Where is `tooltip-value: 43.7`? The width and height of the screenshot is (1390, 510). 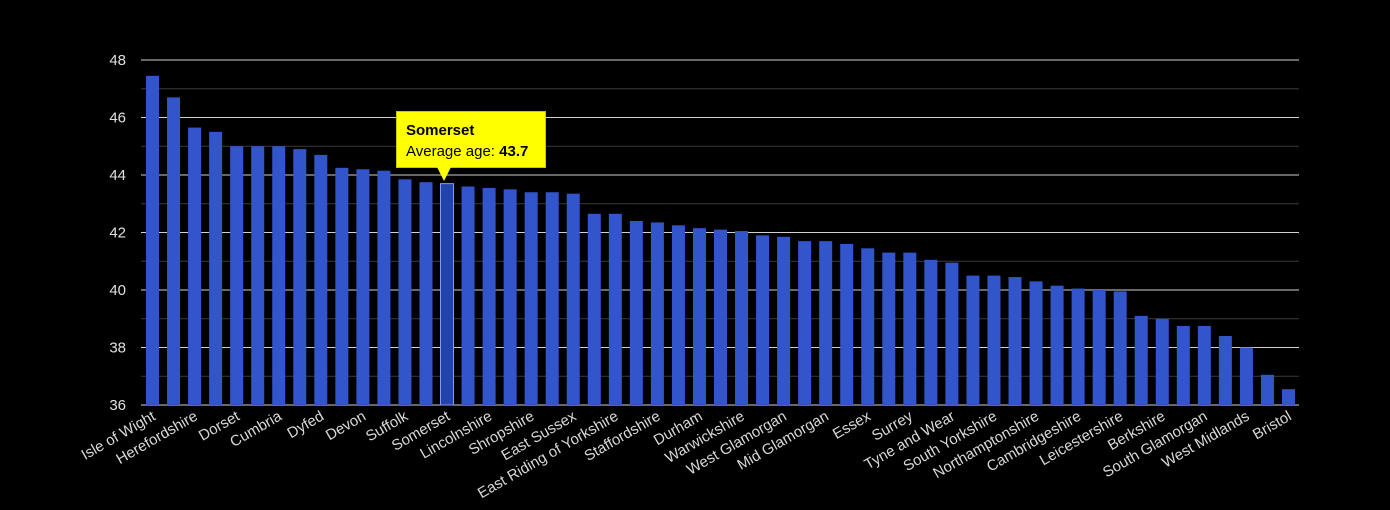
tooltip-value: 43.7 is located at coordinates (514, 151).